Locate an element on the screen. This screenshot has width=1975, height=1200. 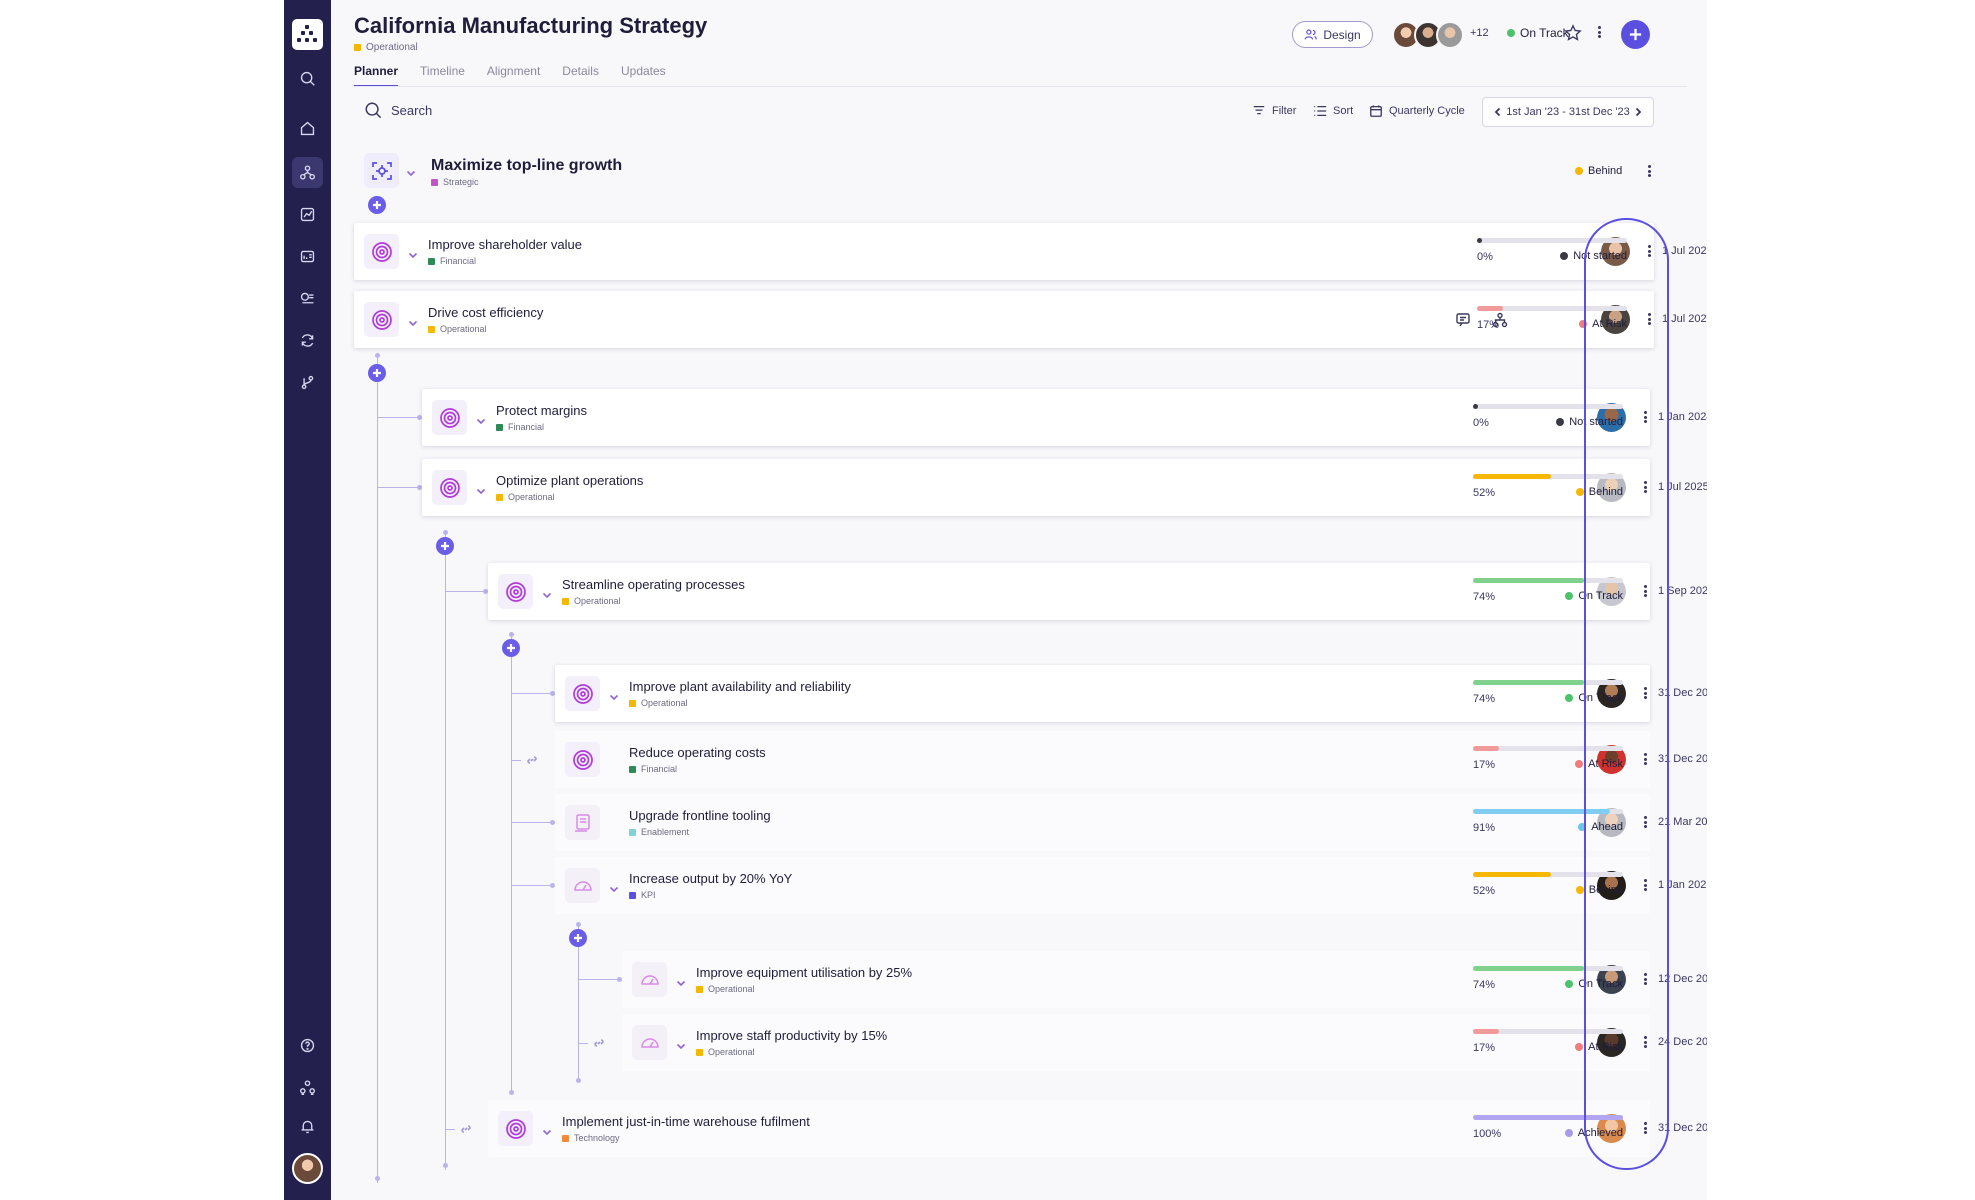
refresh-icon is located at coordinates (307, 340).